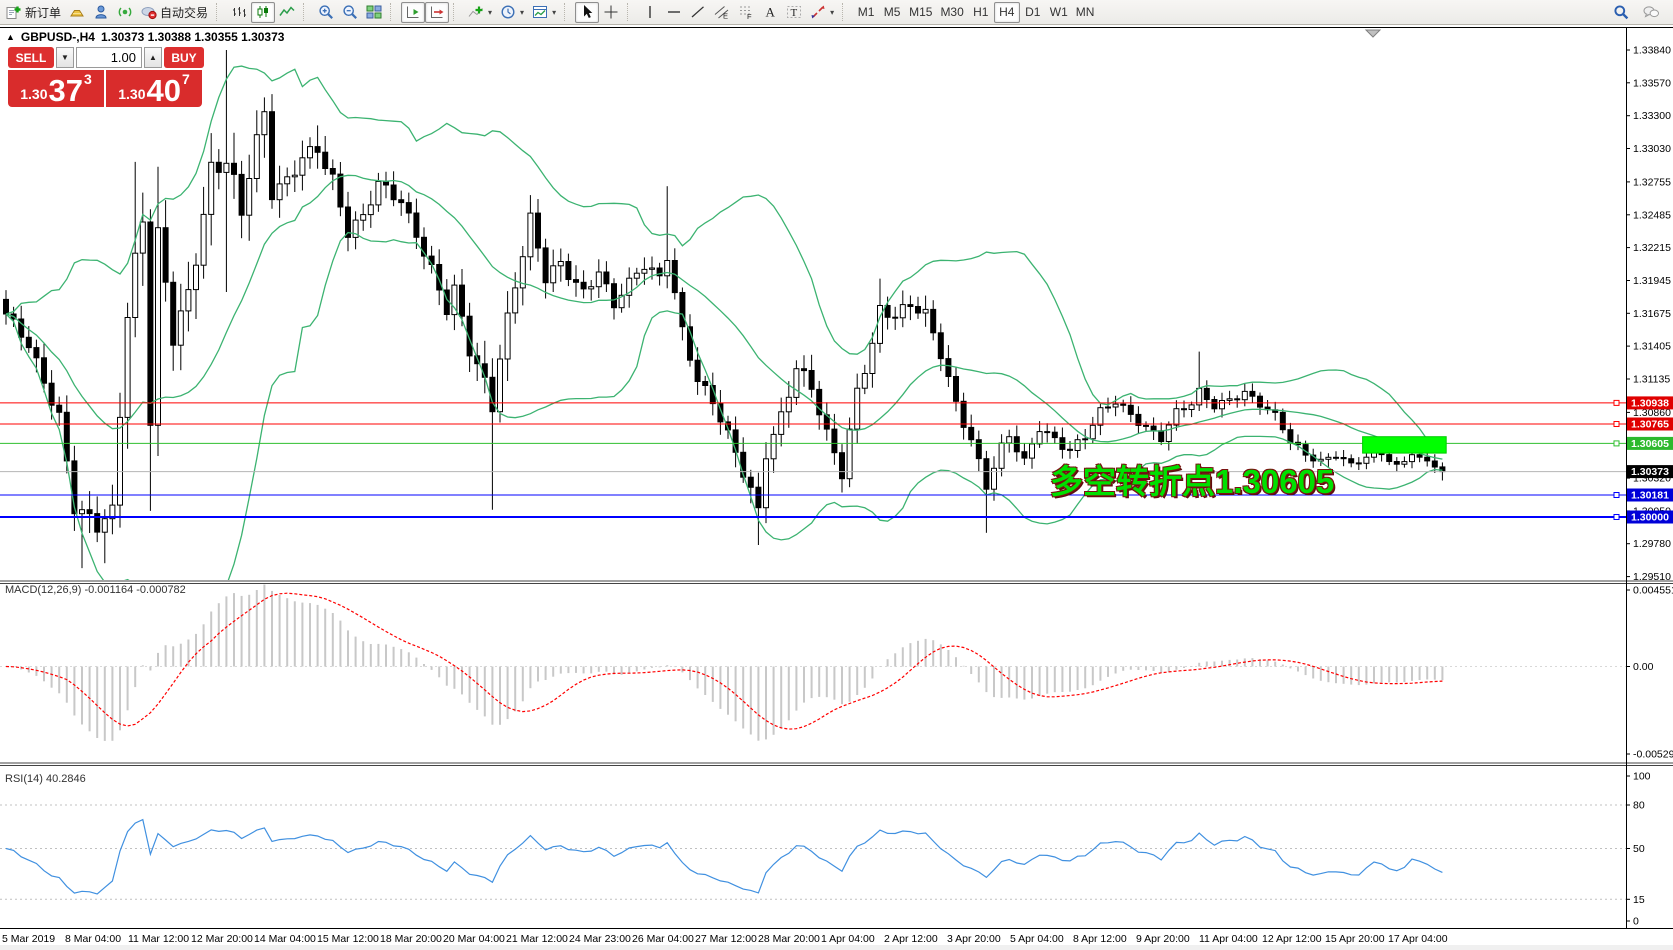 Image resolution: width=1673 pixels, height=950 pixels. Describe the element at coordinates (1373, 33) in the screenshot. I see `chart-shift-marker-icon` at that location.